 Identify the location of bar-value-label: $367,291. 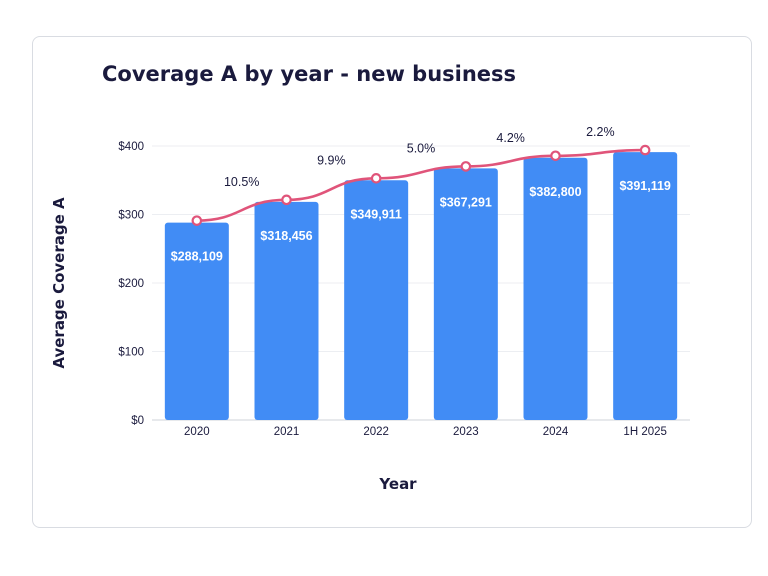
(466, 202).